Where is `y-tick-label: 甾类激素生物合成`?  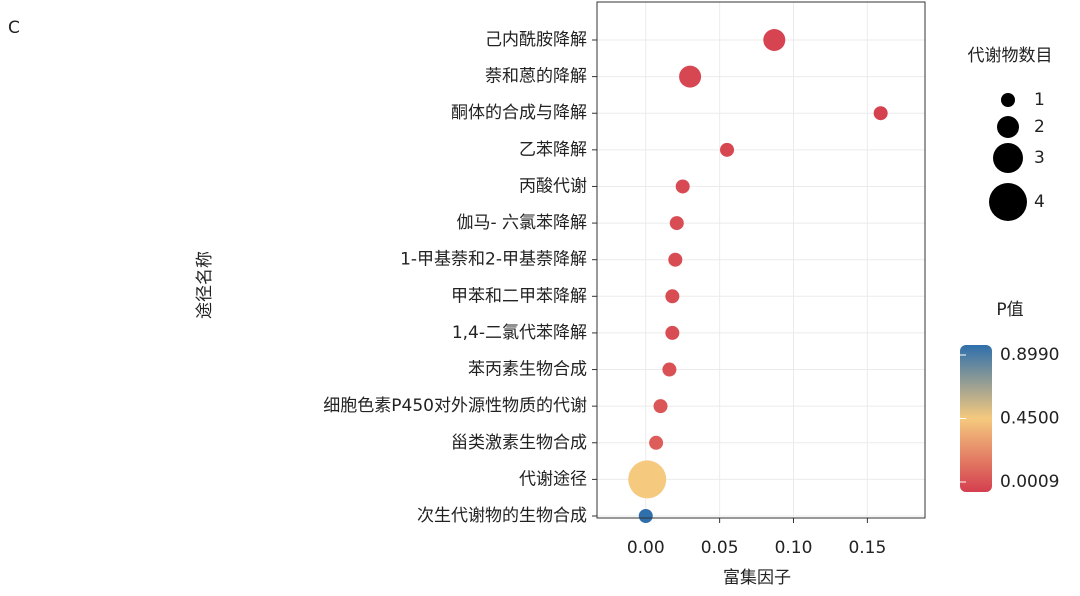
y-tick-label: 甾类激素生物合成 is located at coordinates (519, 443).